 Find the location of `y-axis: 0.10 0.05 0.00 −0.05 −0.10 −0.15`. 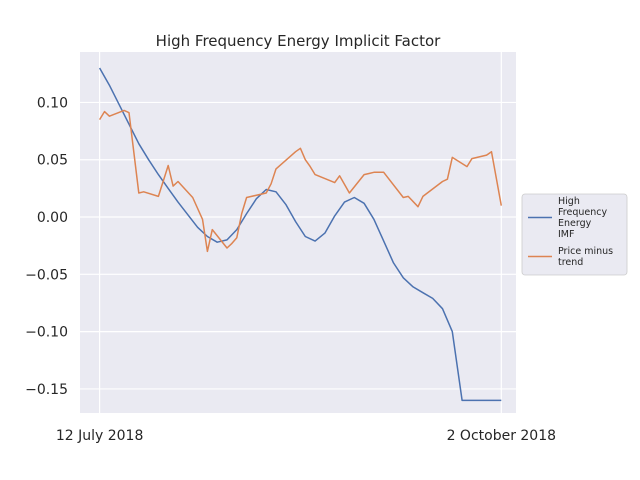

y-axis: 0.10 0.05 0.00 −0.05 −0.10 −0.15 is located at coordinates (46, 246).